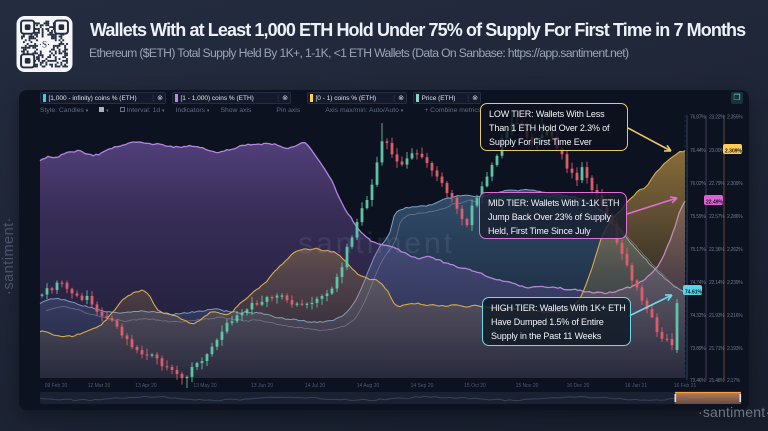 Image resolution: width=768 pixels, height=431 pixels. I want to click on svg-text: 73.89%, so click(698, 349).